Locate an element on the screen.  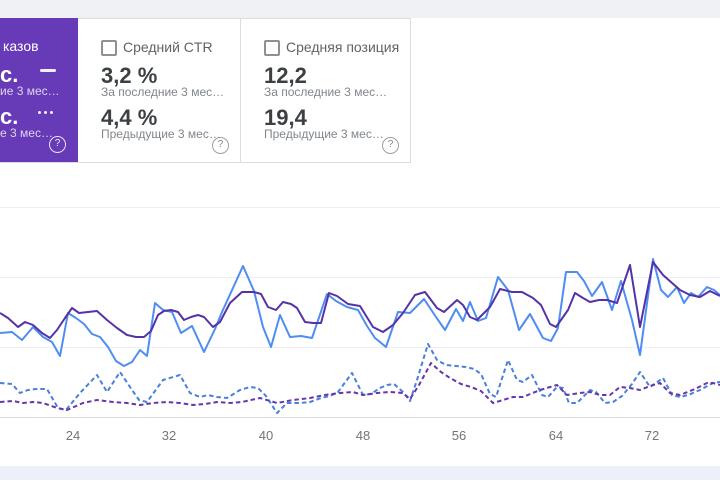
avg-position-previous-value: 19,4 is located at coordinates (285, 117).